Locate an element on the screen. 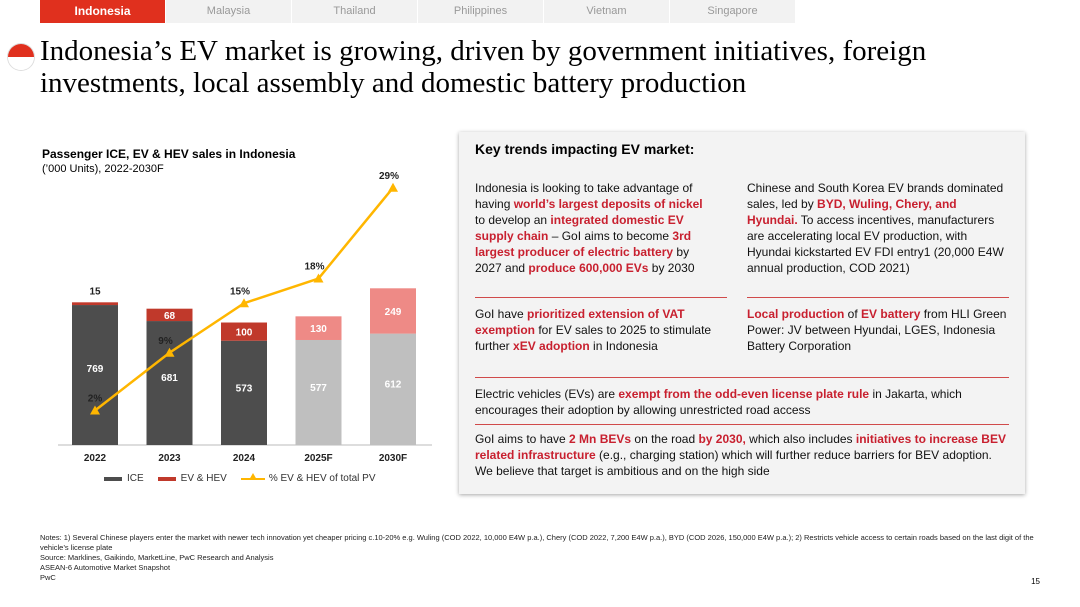  highlight-text: 2 Mn BEVs is located at coordinates (600, 439).